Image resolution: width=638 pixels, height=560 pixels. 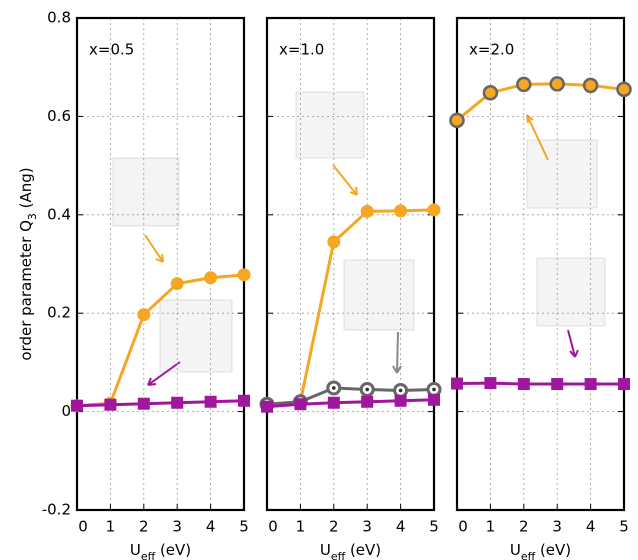 I want to click on y-tick-label: 0.4, so click(x=59, y=214).